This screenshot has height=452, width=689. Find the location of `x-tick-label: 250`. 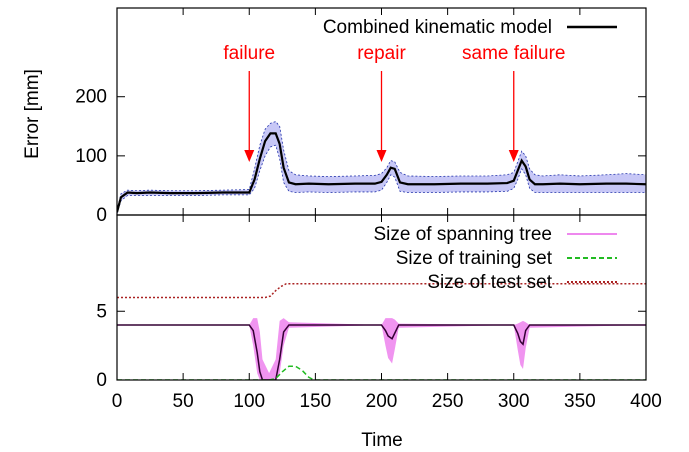

x-tick-label: 250 is located at coordinates (448, 401).